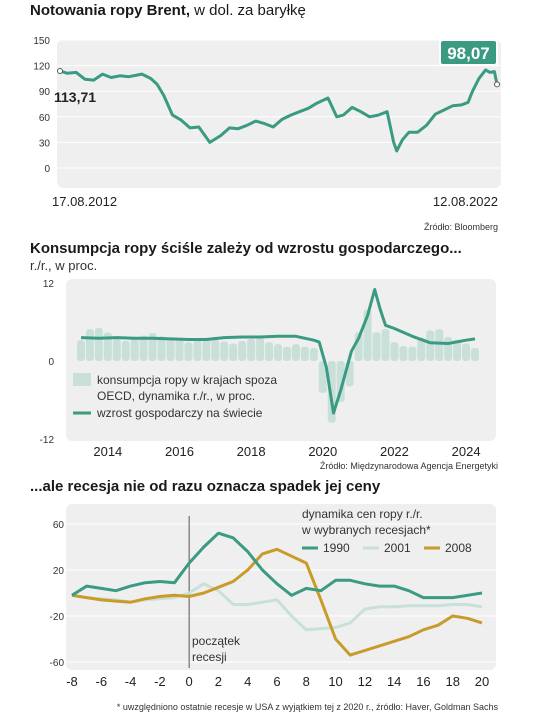 The height and width of the screenshot is (716, 536). What do you see at coordinates (247, 681) in the screenshot?
I see `chart3-xtick-label: 4` at bounding box center [247, 681].